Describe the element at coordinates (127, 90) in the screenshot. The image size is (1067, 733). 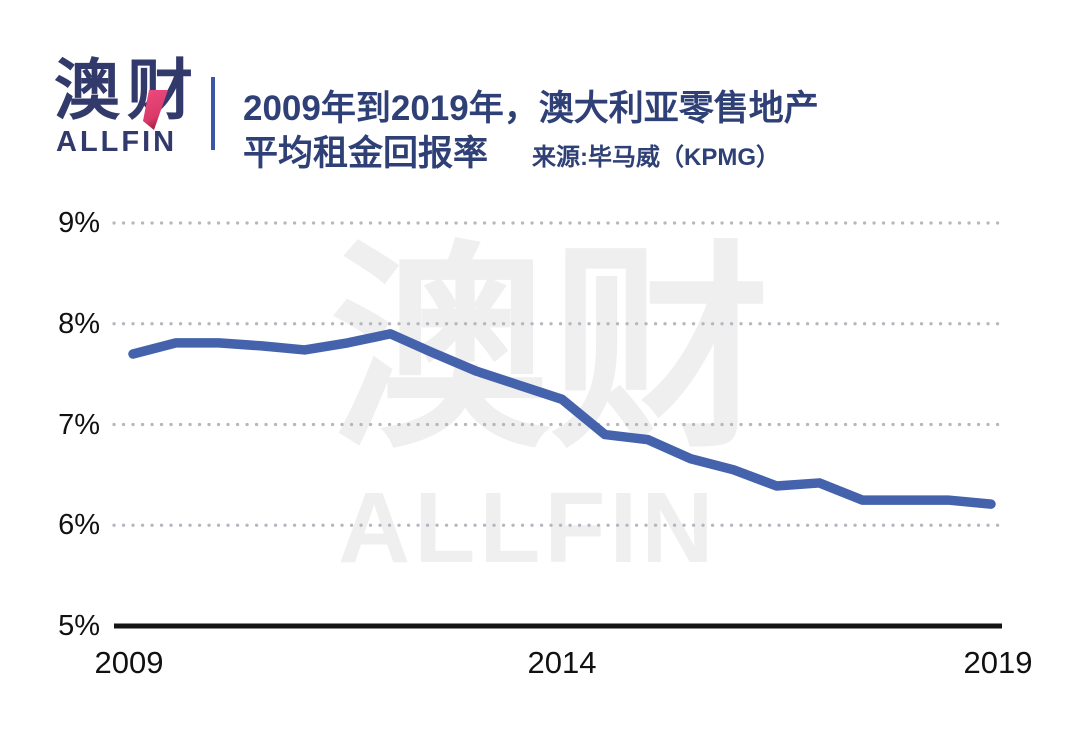
I see `logo-cn-text: 澳财` at that location.